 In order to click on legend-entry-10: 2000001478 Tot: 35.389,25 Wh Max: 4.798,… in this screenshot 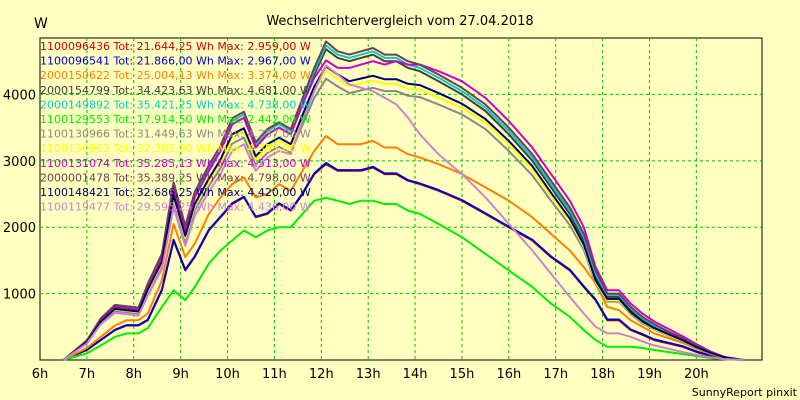, I will do `click(175, 177)`.